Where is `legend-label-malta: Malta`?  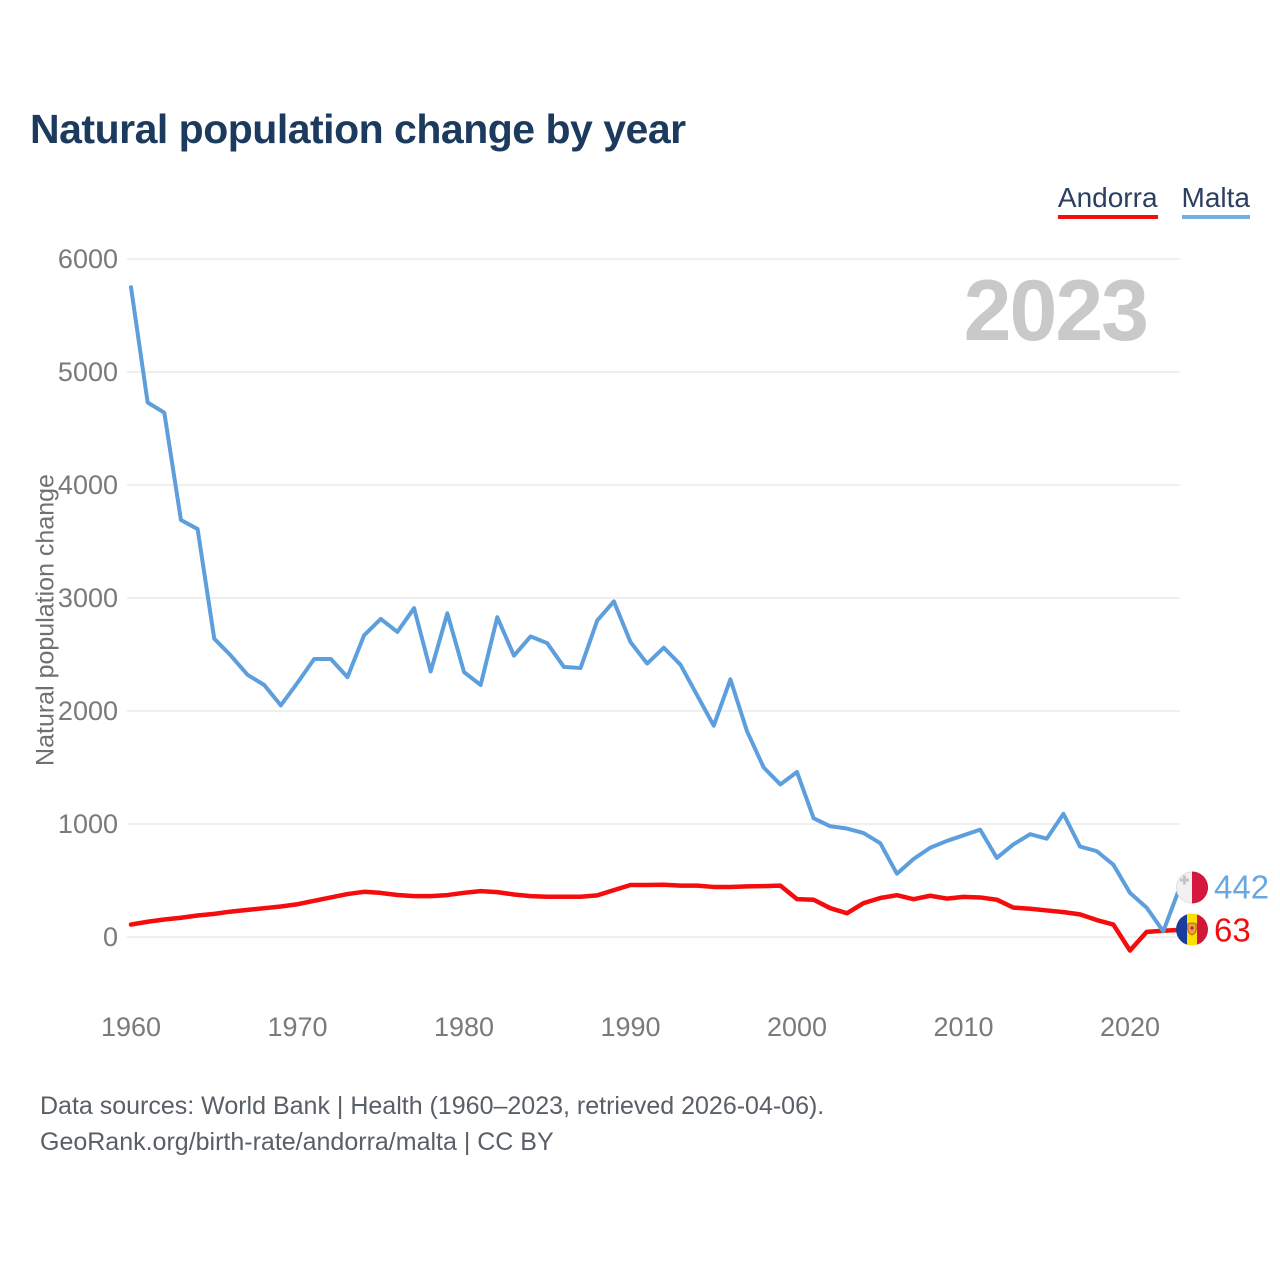
legend-label-malta: Malta is located at coordinates (1215, 197).